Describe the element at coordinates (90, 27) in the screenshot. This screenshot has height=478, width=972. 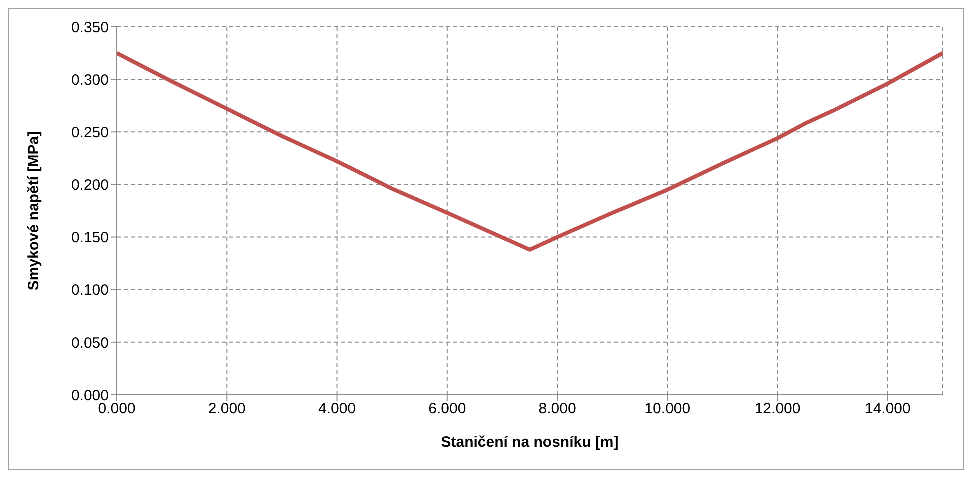
I see `y-tick-label: 0.350` at that location.